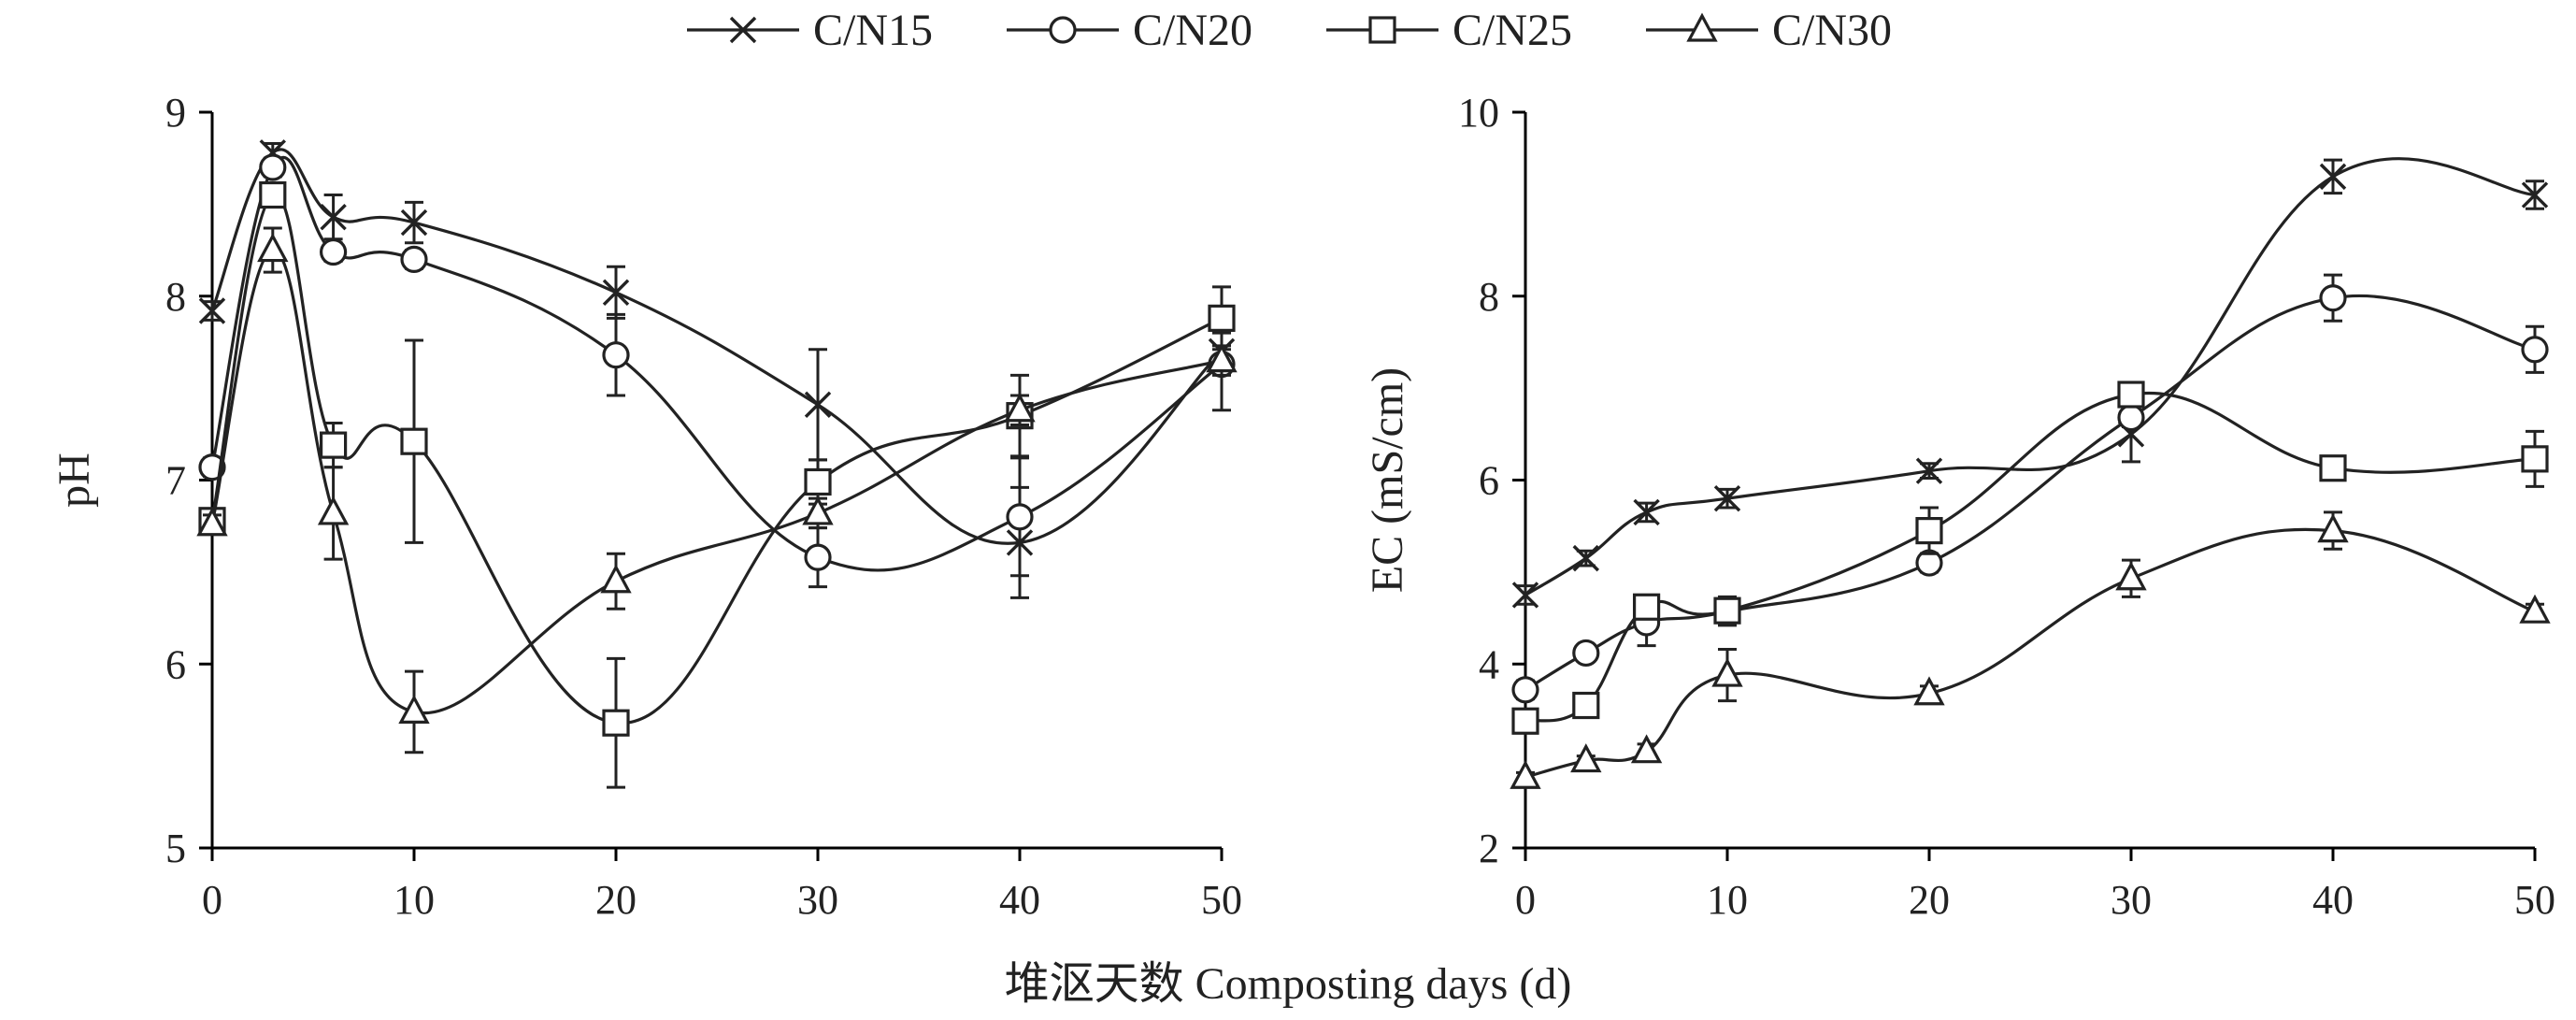 This screenshot has width=2576, height=1020. I want to click on legend-item-c-n15: C/N15, so click(810, 30).